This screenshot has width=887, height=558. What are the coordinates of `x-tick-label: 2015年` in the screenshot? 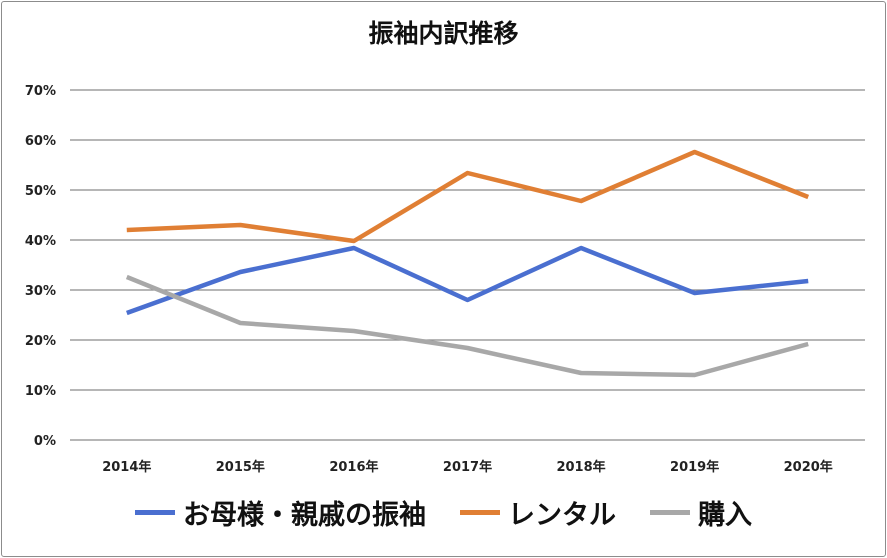 It's located at (240, 467).